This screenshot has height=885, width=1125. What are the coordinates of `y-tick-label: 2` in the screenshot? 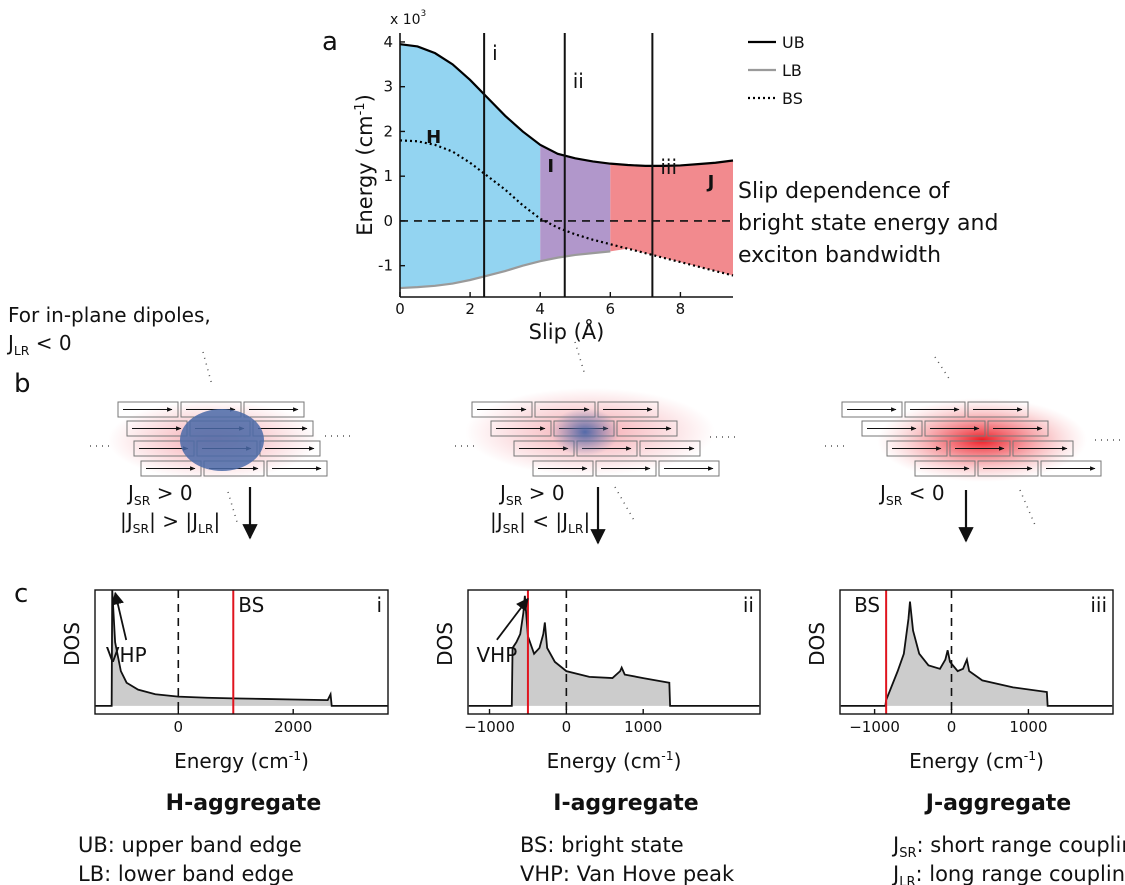 It's located at (388, 131).